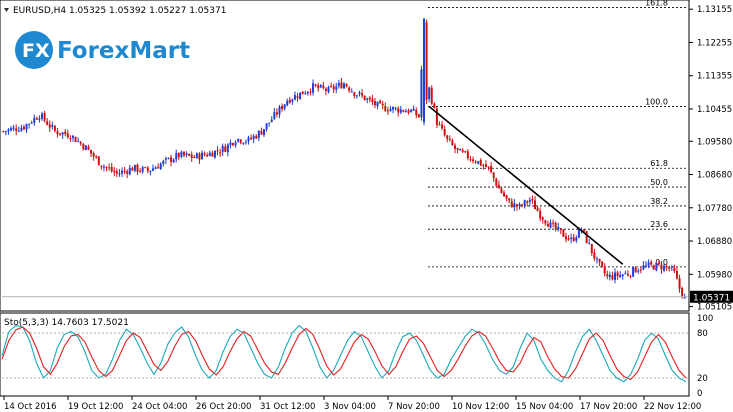  I want to click on sto-tick-label: 100, so click(705, 319).